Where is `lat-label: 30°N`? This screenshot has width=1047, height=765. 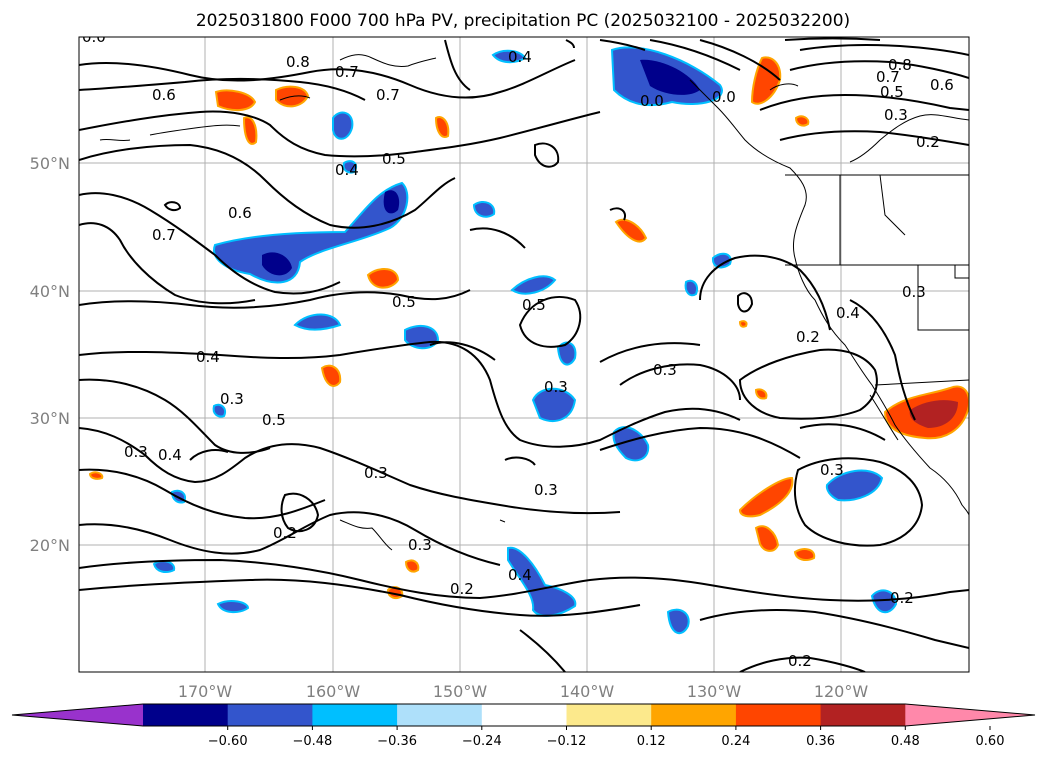
lat-label: 30°N is located at coordinates (50, 418).